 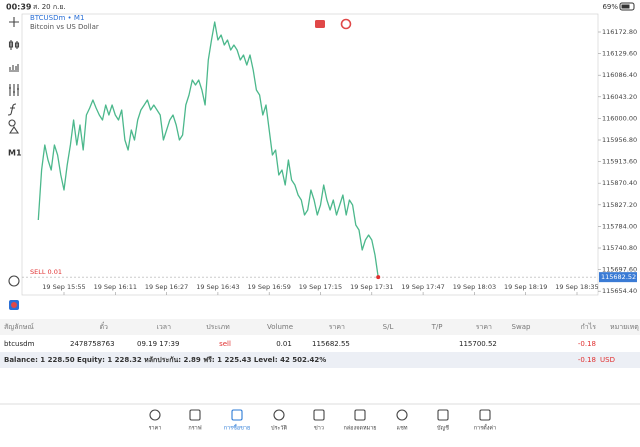 I want to click on column-header: ประเภท, so click(x=218, y=327).